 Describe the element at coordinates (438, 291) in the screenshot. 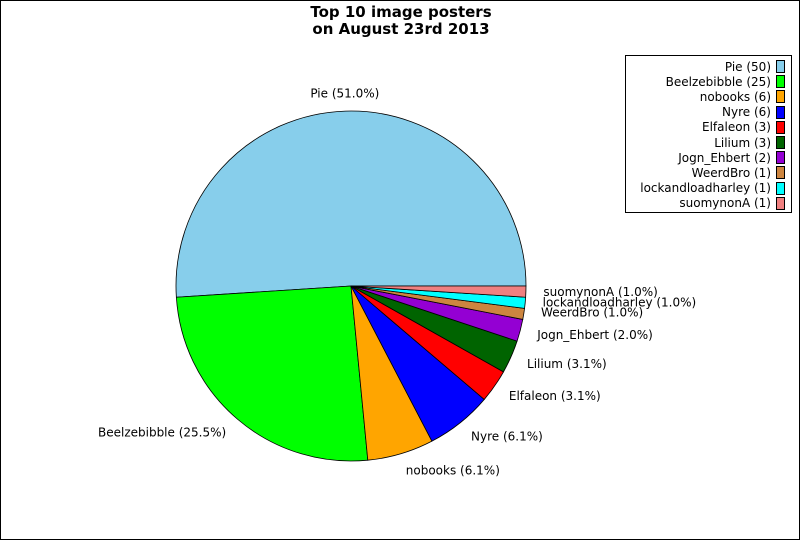

I see `pie-slice-suomynona` at that location.